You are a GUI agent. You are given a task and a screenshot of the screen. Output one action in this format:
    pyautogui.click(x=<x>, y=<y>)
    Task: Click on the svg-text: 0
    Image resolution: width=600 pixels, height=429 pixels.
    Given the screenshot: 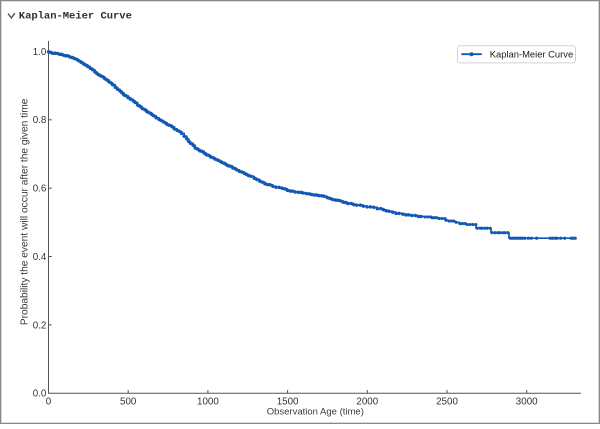 What is the action you would take?
    pyautogui.click(x=49, y=402)
    